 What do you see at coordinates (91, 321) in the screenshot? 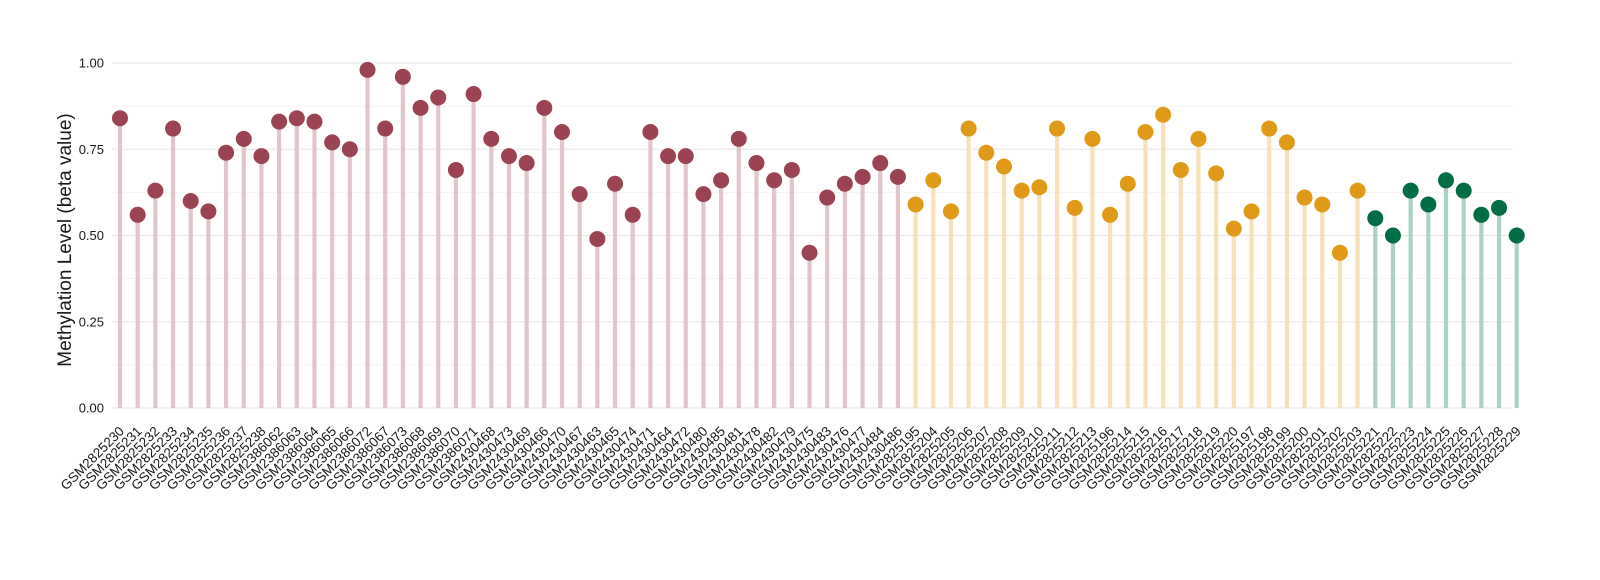
I see `y-tick-label: 0.25` at bounding box center [91, 321].